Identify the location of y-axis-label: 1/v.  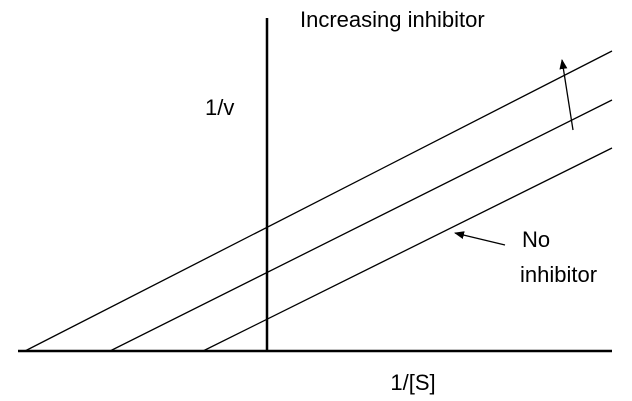
(219, 107).